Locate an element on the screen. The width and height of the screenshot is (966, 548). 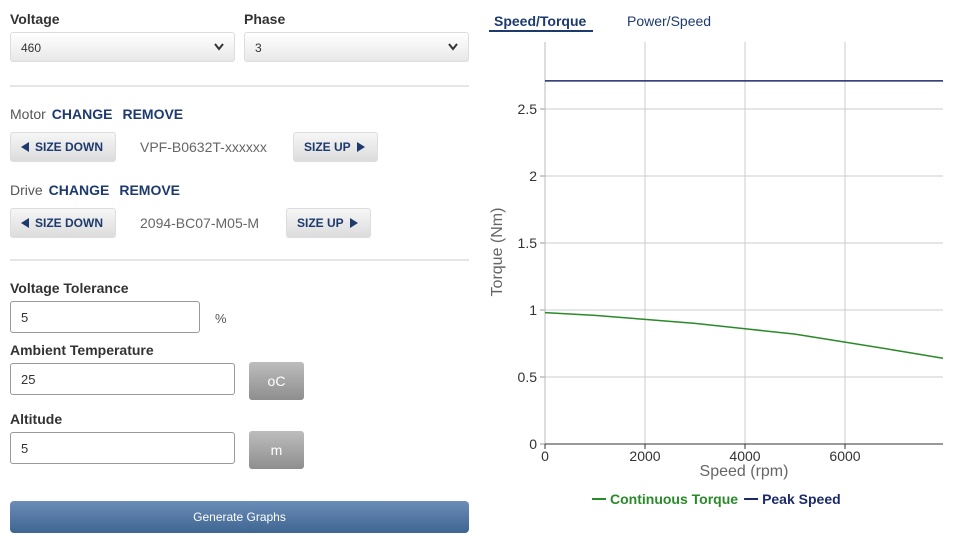
tab: Power/Speed is located at coordinates (669, 21).